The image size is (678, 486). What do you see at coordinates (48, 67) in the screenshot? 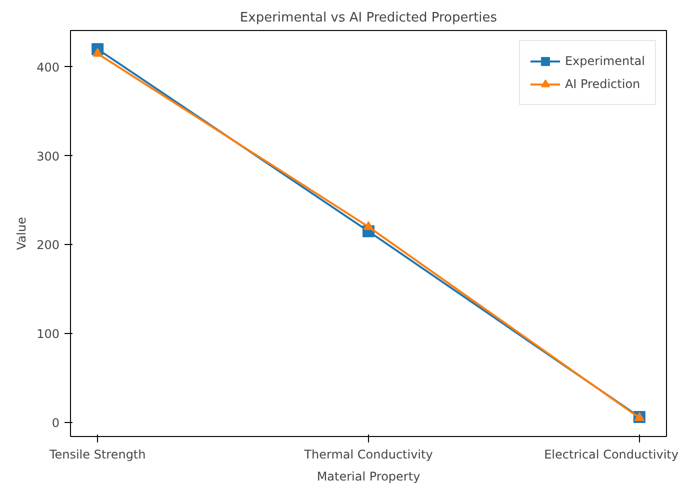
I see `y-tick-label: 400` at bounding box center [48, 67].